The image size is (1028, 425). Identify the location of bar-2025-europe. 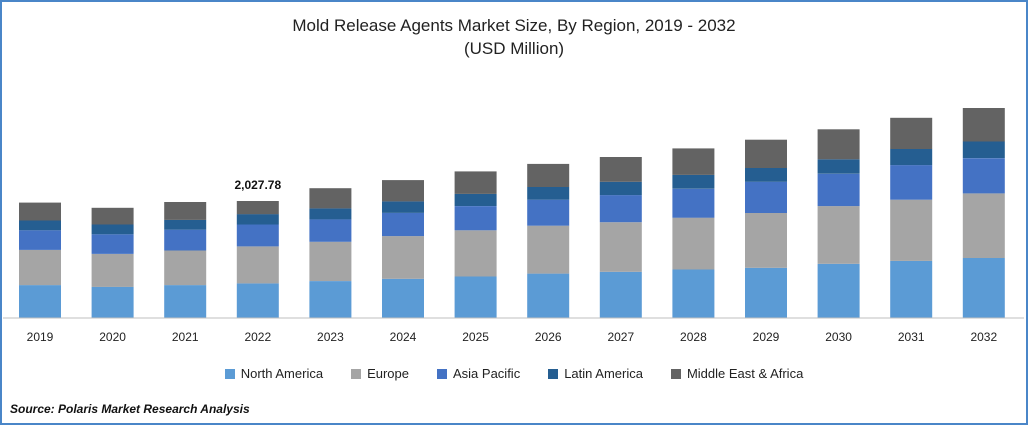
(475, 253).